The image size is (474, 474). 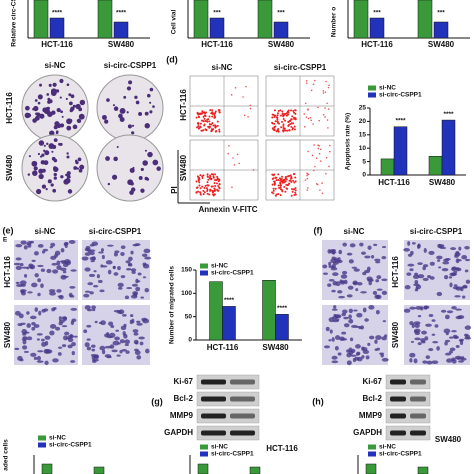 What do you see at coordinates (229, 323) in the screenshot?
I see `bar` at bounding box center [229, 323].